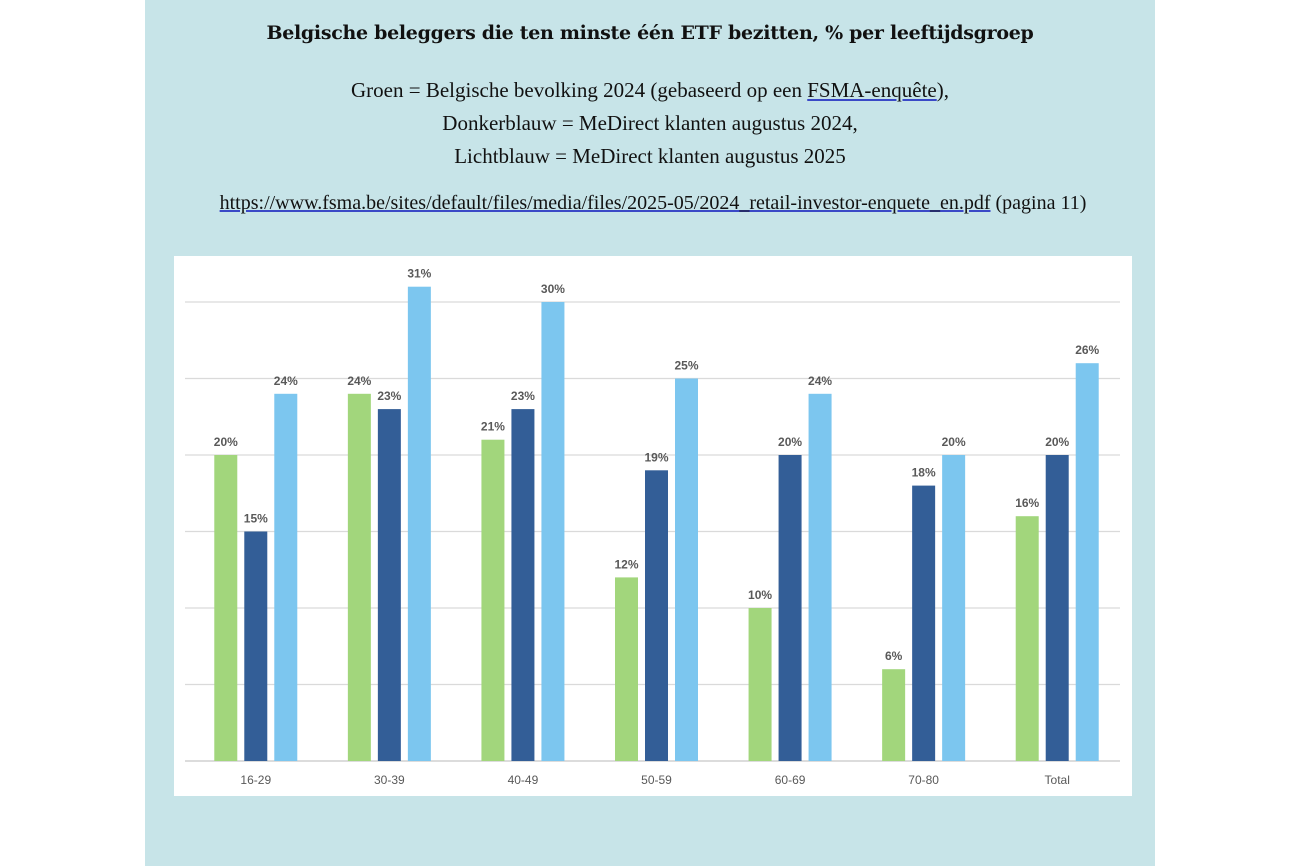  What do you see at coordinates (923, 780) in the screenshot?
I see `x-tick-70-80: 70-80` at bounding box center [923, 780].